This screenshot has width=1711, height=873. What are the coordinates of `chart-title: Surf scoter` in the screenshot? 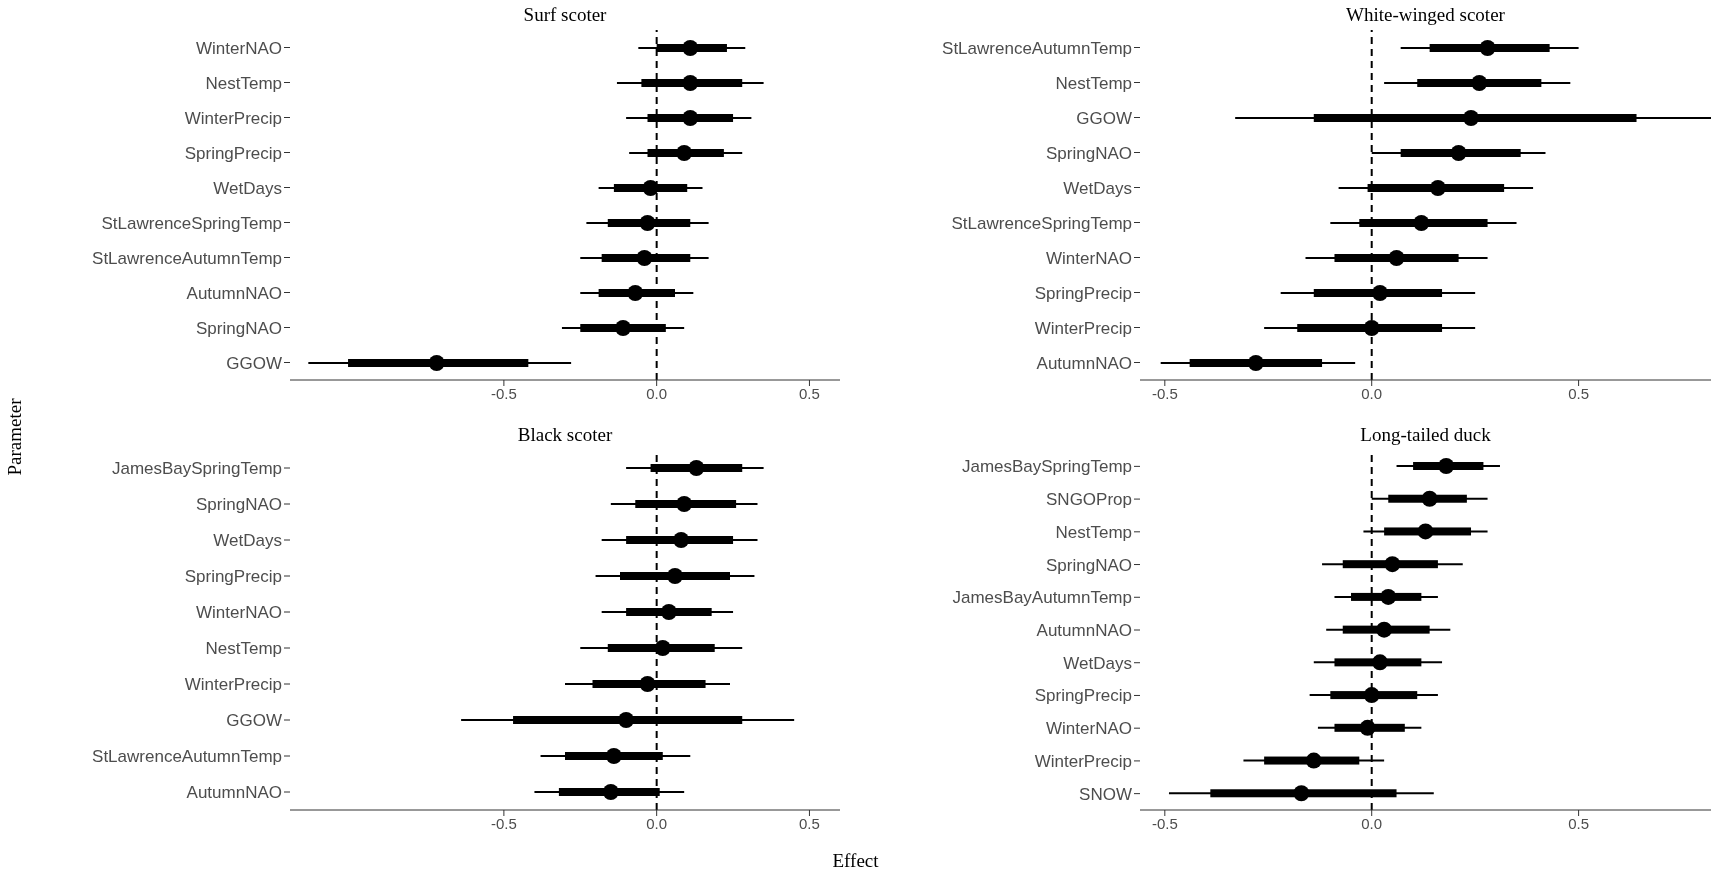 It's located at (565, 15).